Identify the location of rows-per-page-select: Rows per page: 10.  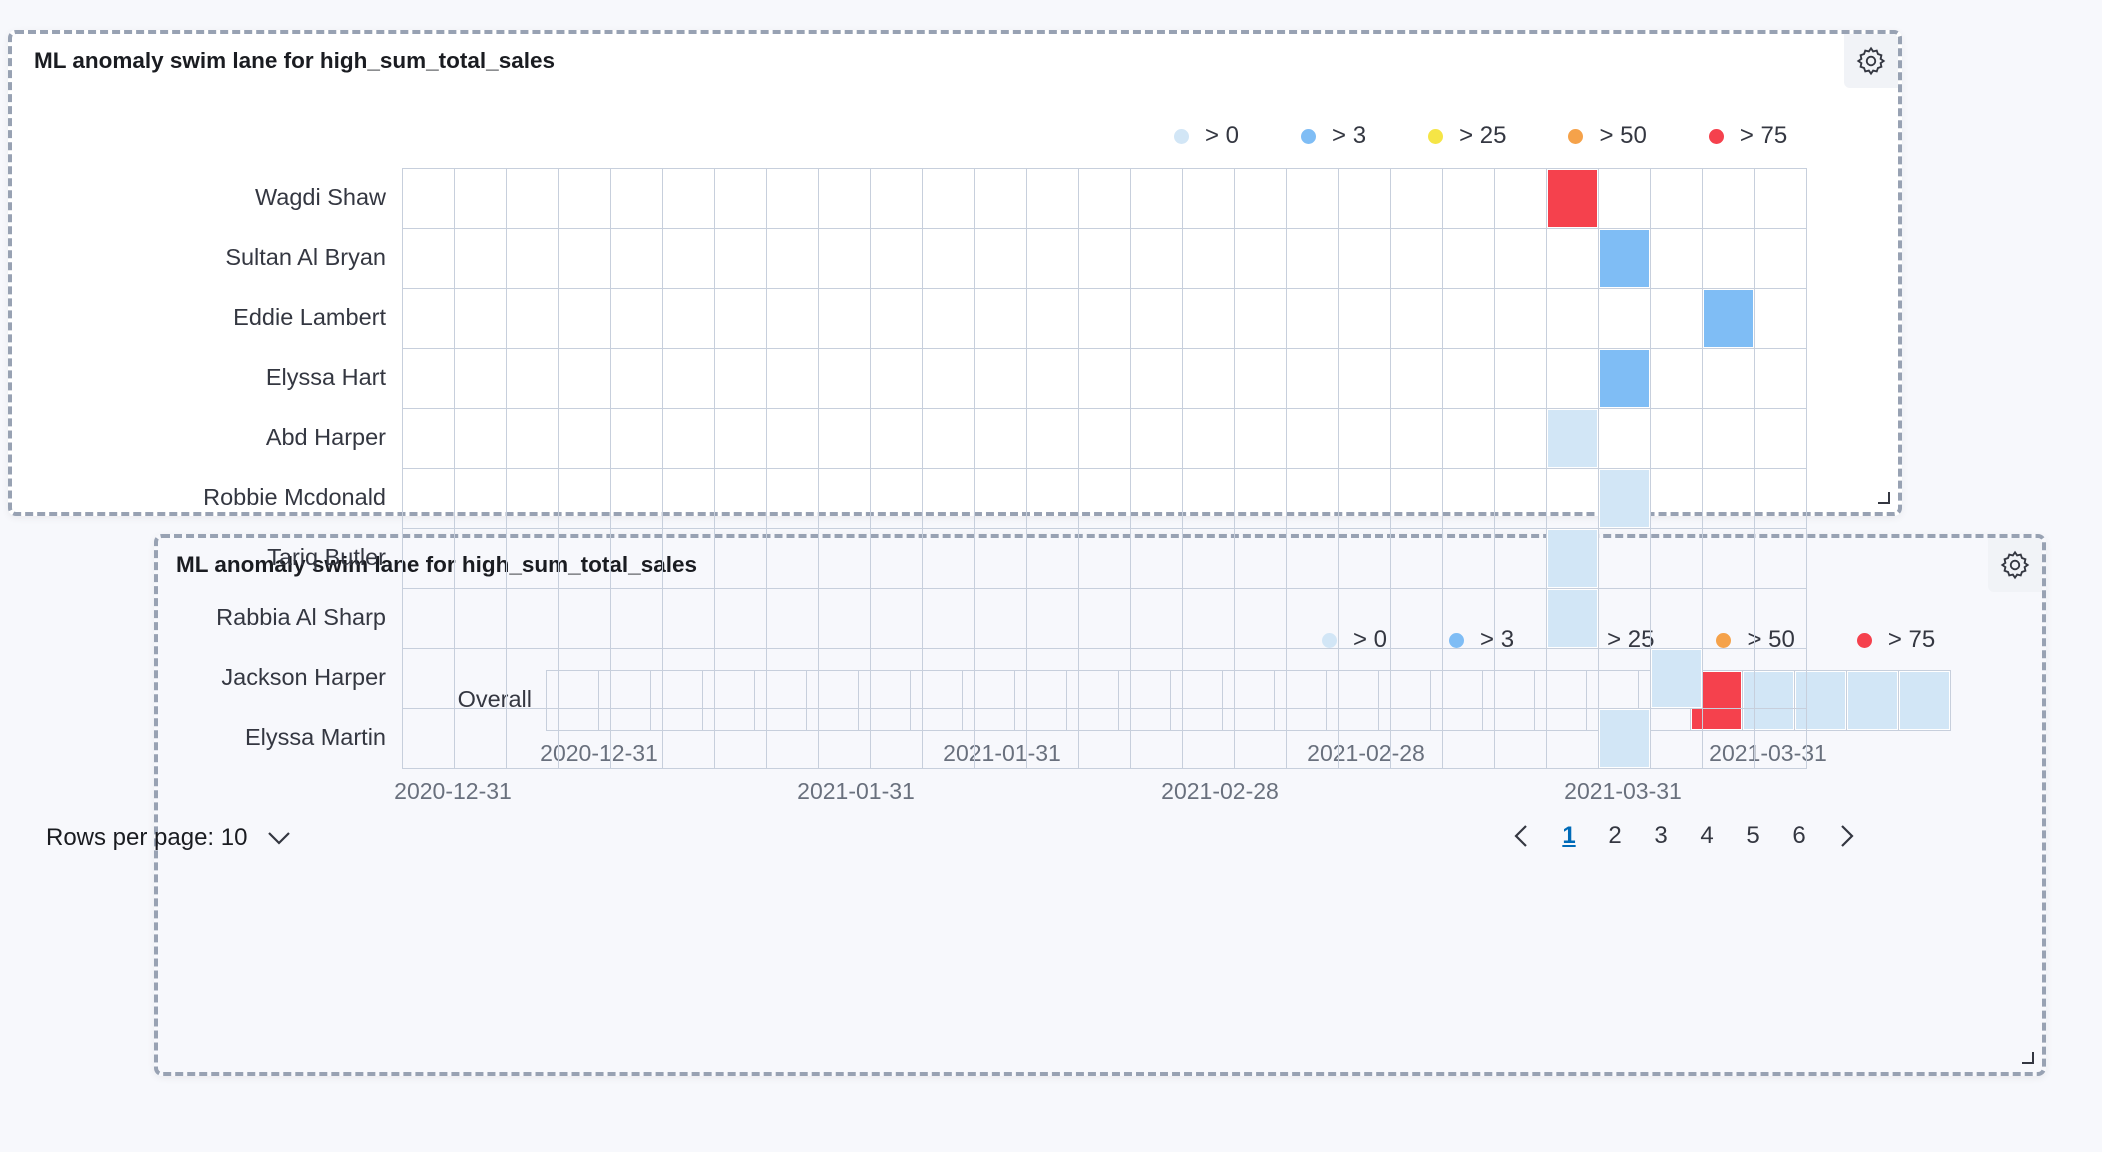
(169, 838).